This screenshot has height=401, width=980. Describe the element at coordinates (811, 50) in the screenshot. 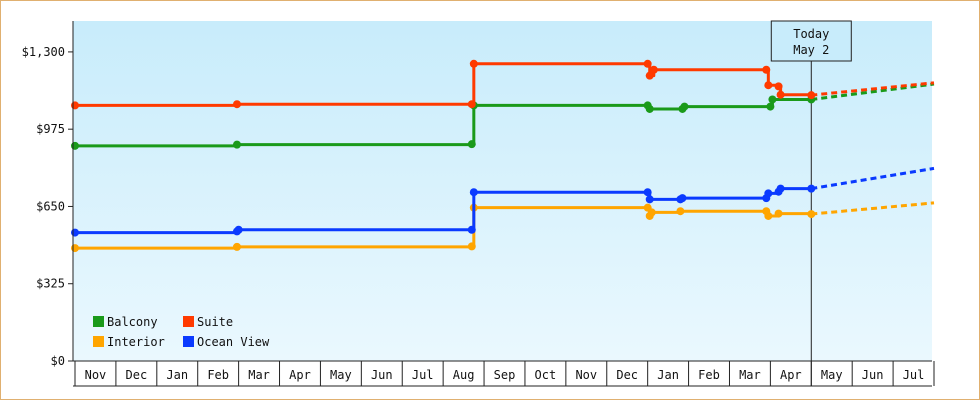

I see `today-label: May 2` at that location.